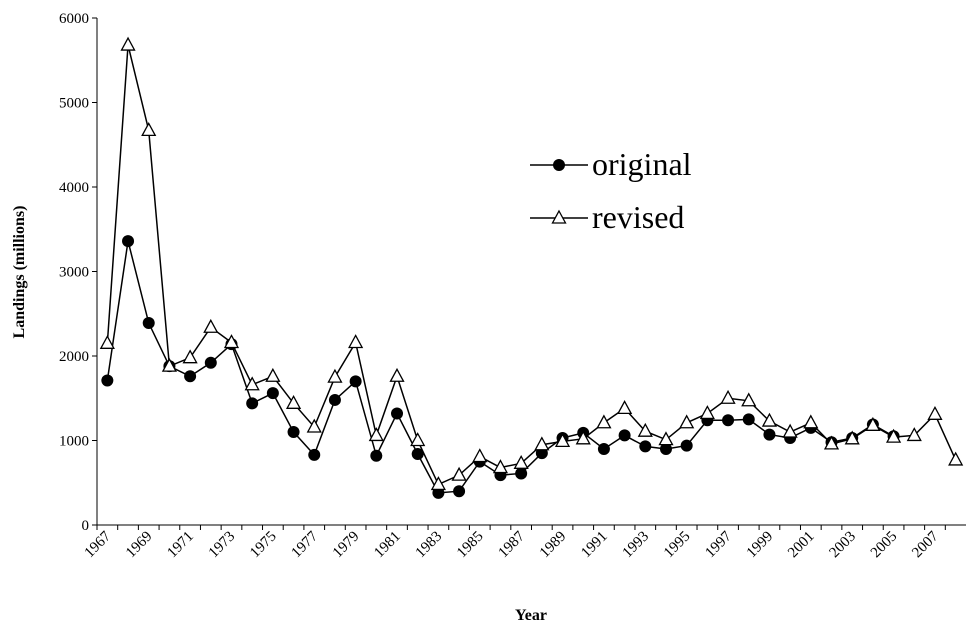 This screenshot has width=968, height=632. What do you see at coordinates (511, 544) in the screenshot?
I see `x-tick-label: 1987` at bounding box center [511, 544].